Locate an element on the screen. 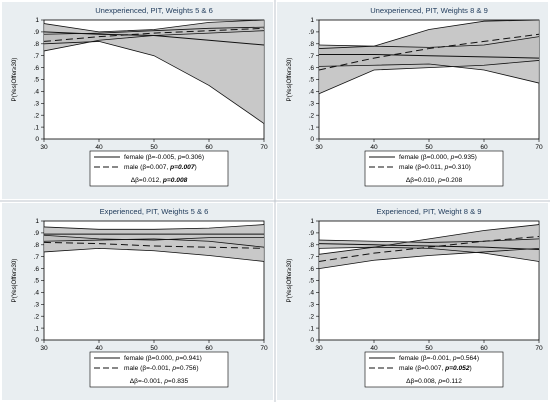  legend-entry: female (β=0.000, p=0.941) is located at coordinates (163, 358).